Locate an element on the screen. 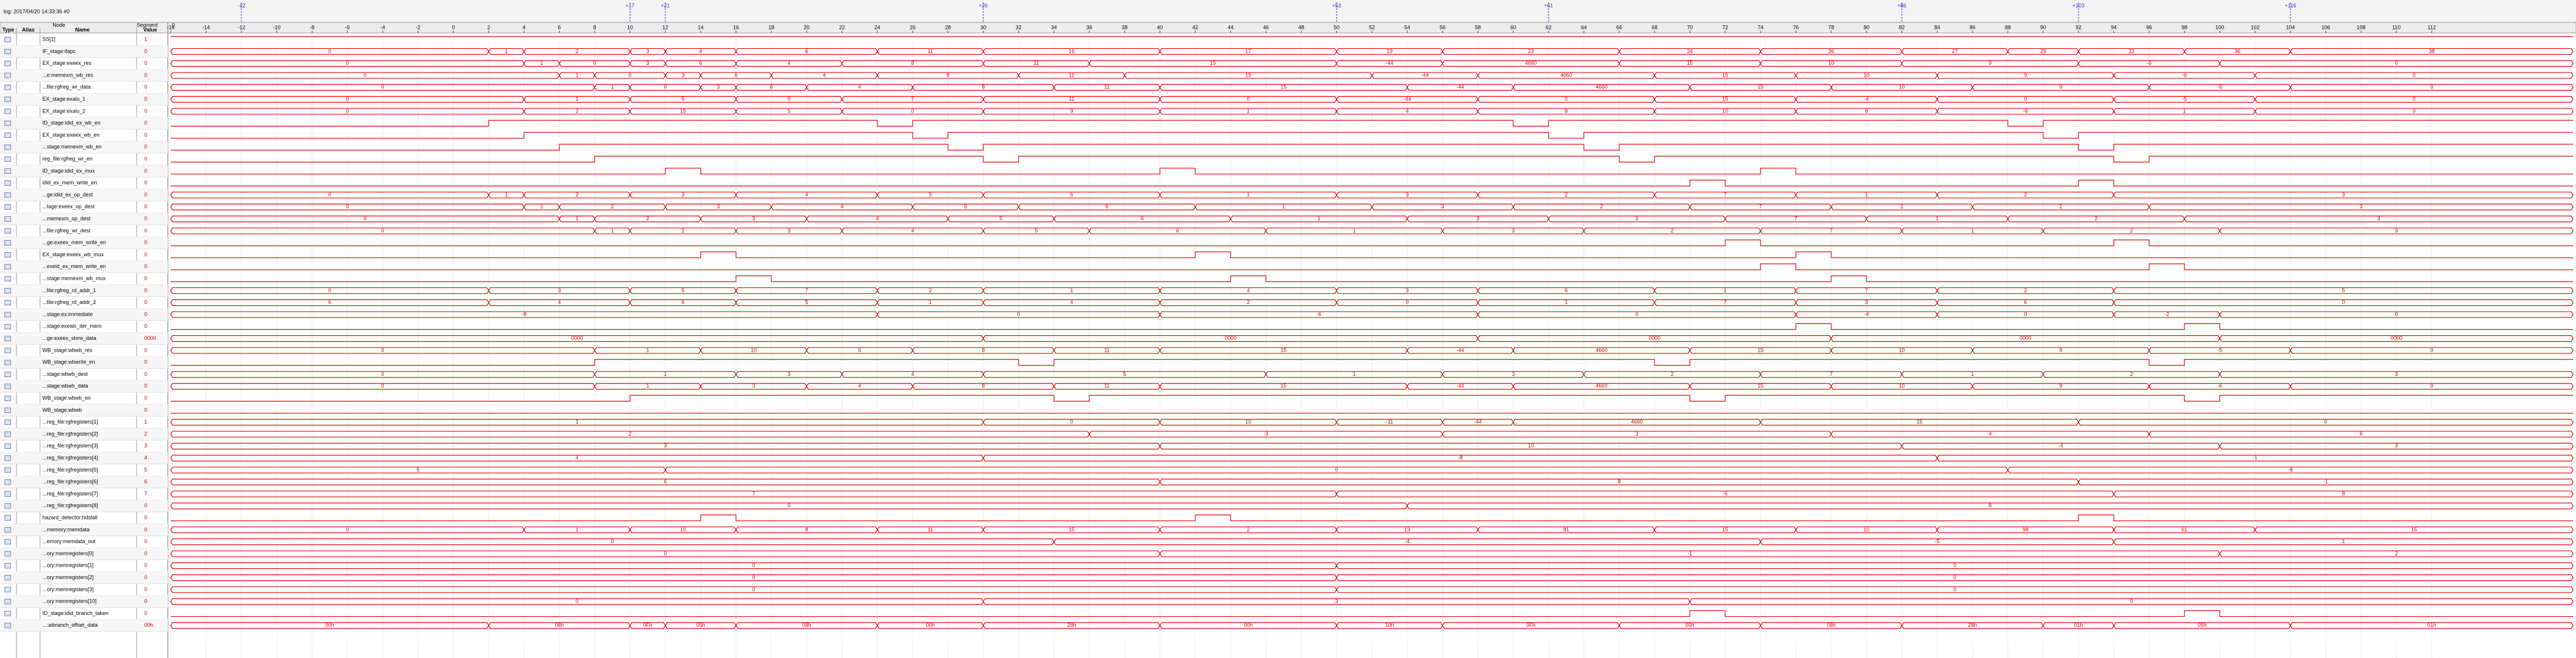  signal-value: 5 is located at coordinates (145, 469).